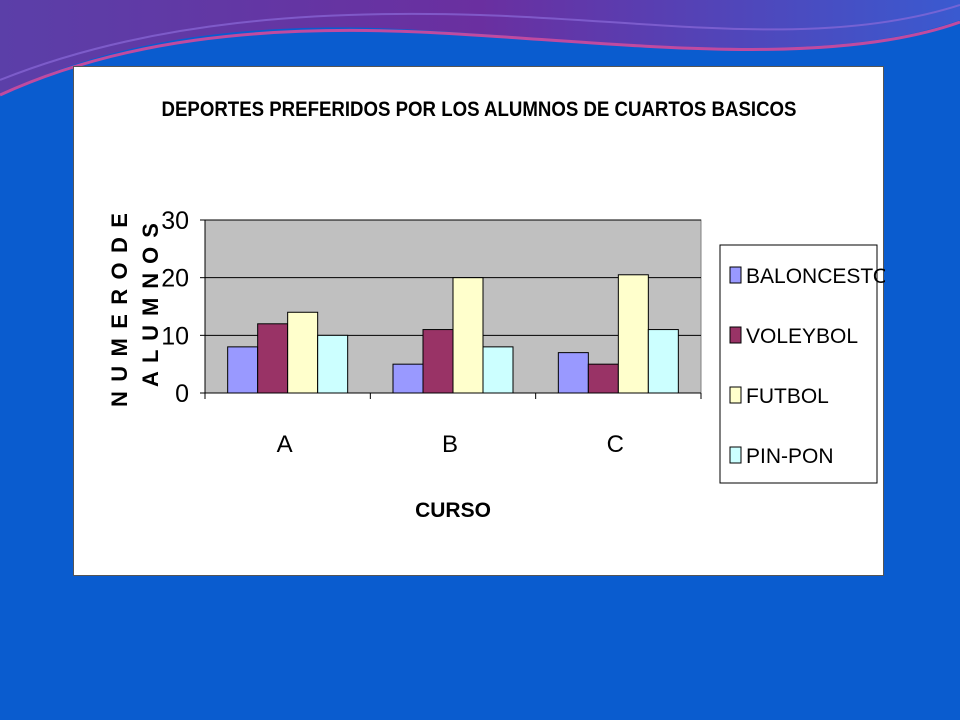 The height and width of the screenshot is (720, 960). What do you see at coordinates (285, 444) in the screenshot?
I see `x-category-label: A` at bounding box center [285, 444].